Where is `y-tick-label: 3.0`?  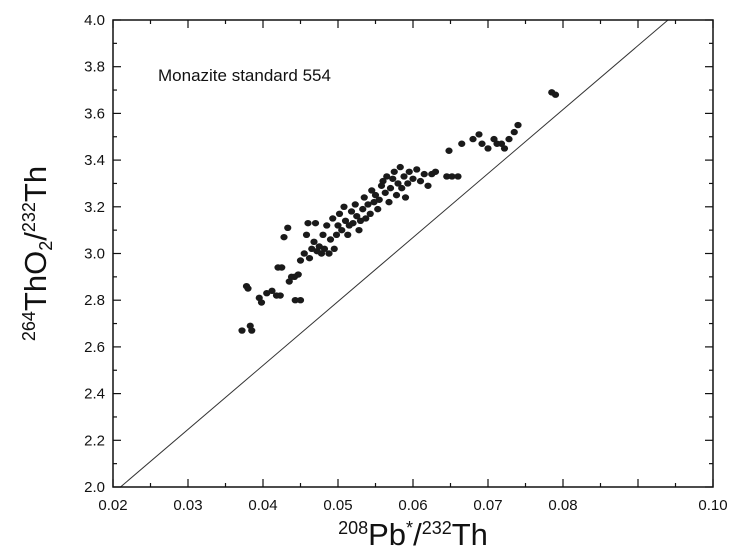
y-tick-label: 3.0 is located at coordinates (94, 254).